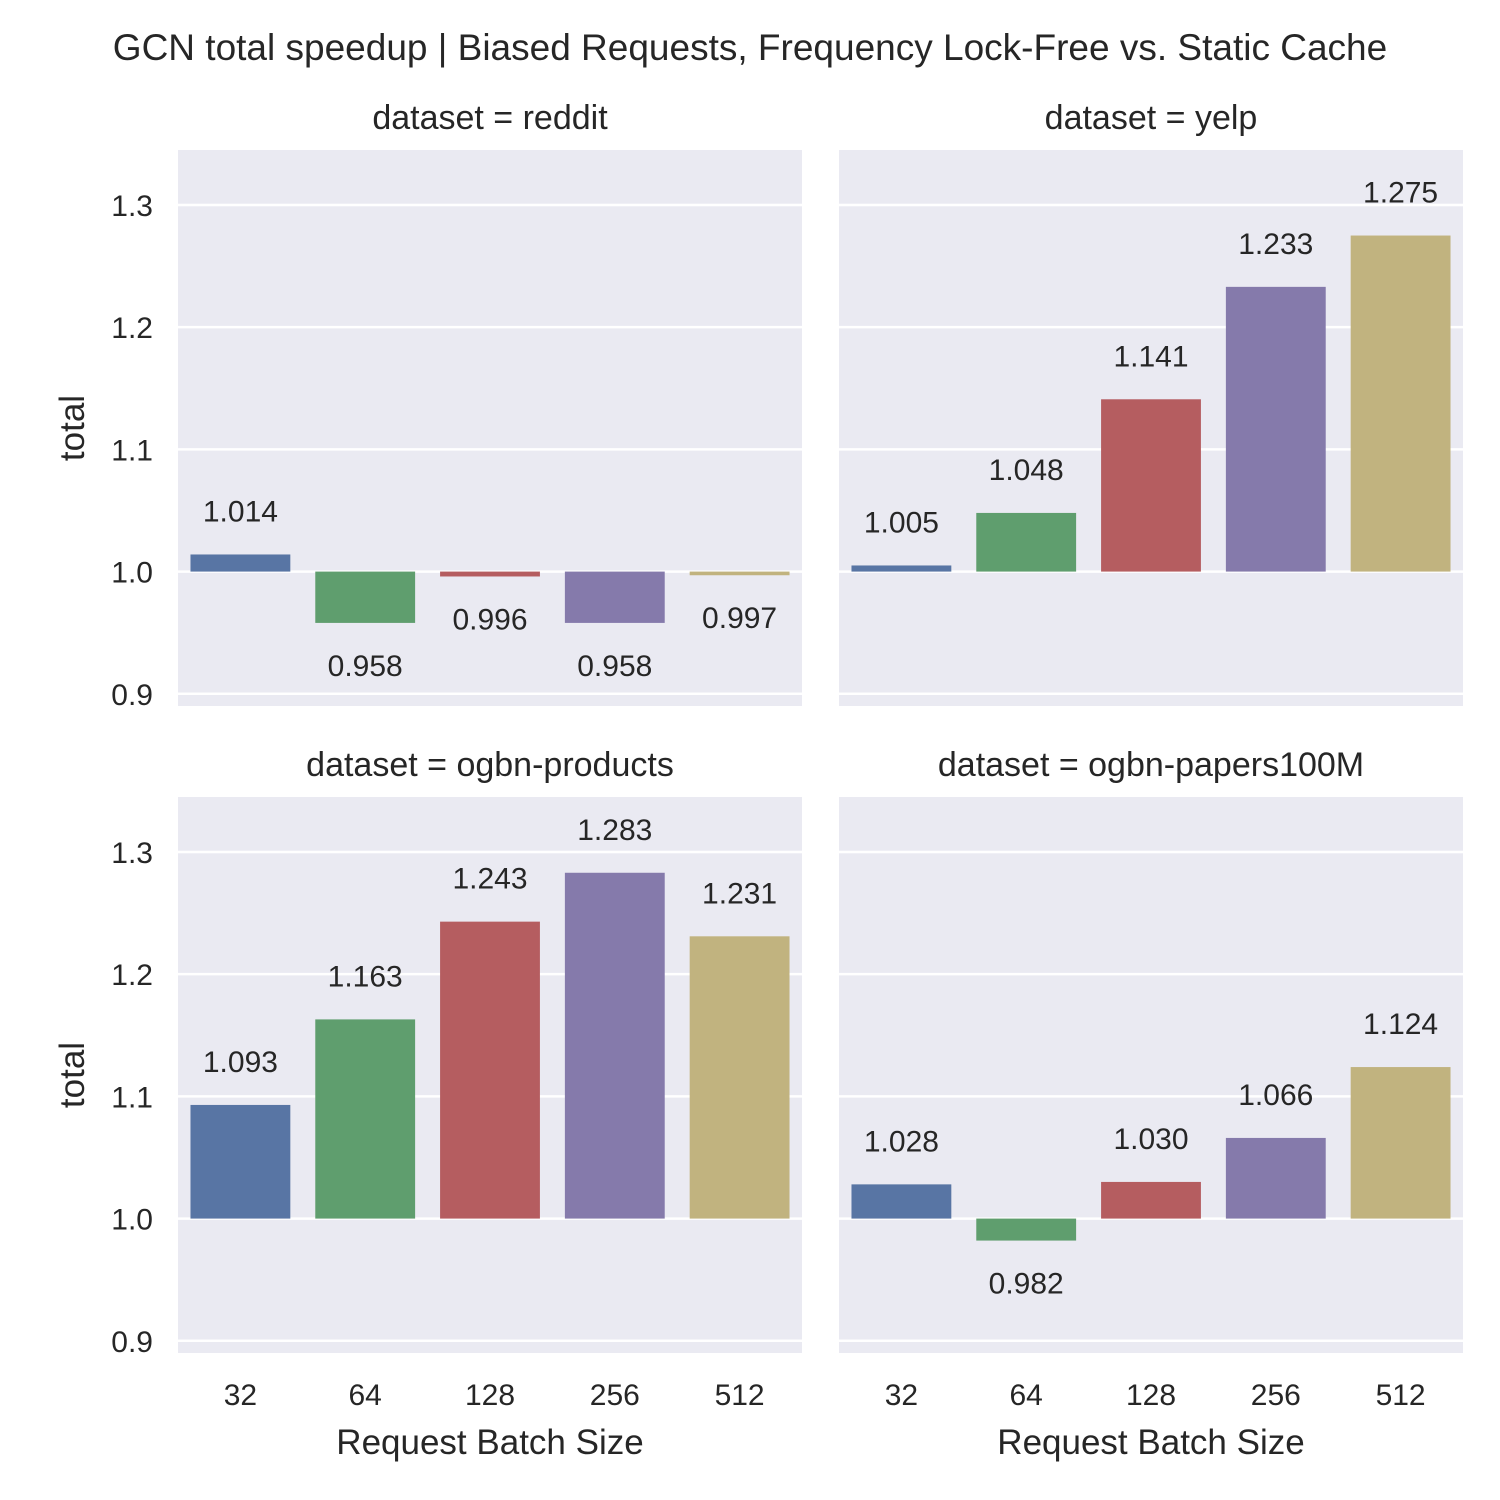  What do you see at coordinates (901, 1141) in the screenshot?
I see `data-label: 1.028` at bounding box center [901, 1141].